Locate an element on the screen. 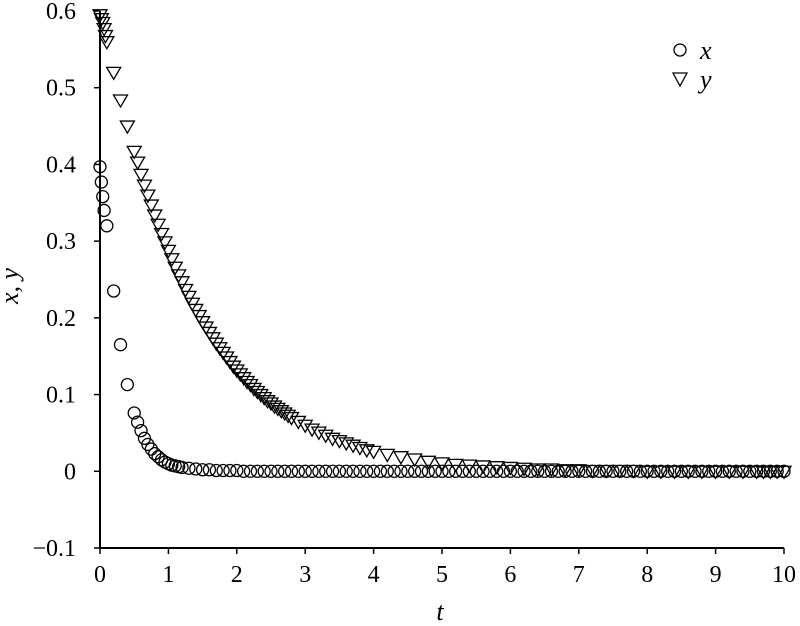 This screenshot has width=800, height=626. legend-marker-y is located at coordinates (680, 80).